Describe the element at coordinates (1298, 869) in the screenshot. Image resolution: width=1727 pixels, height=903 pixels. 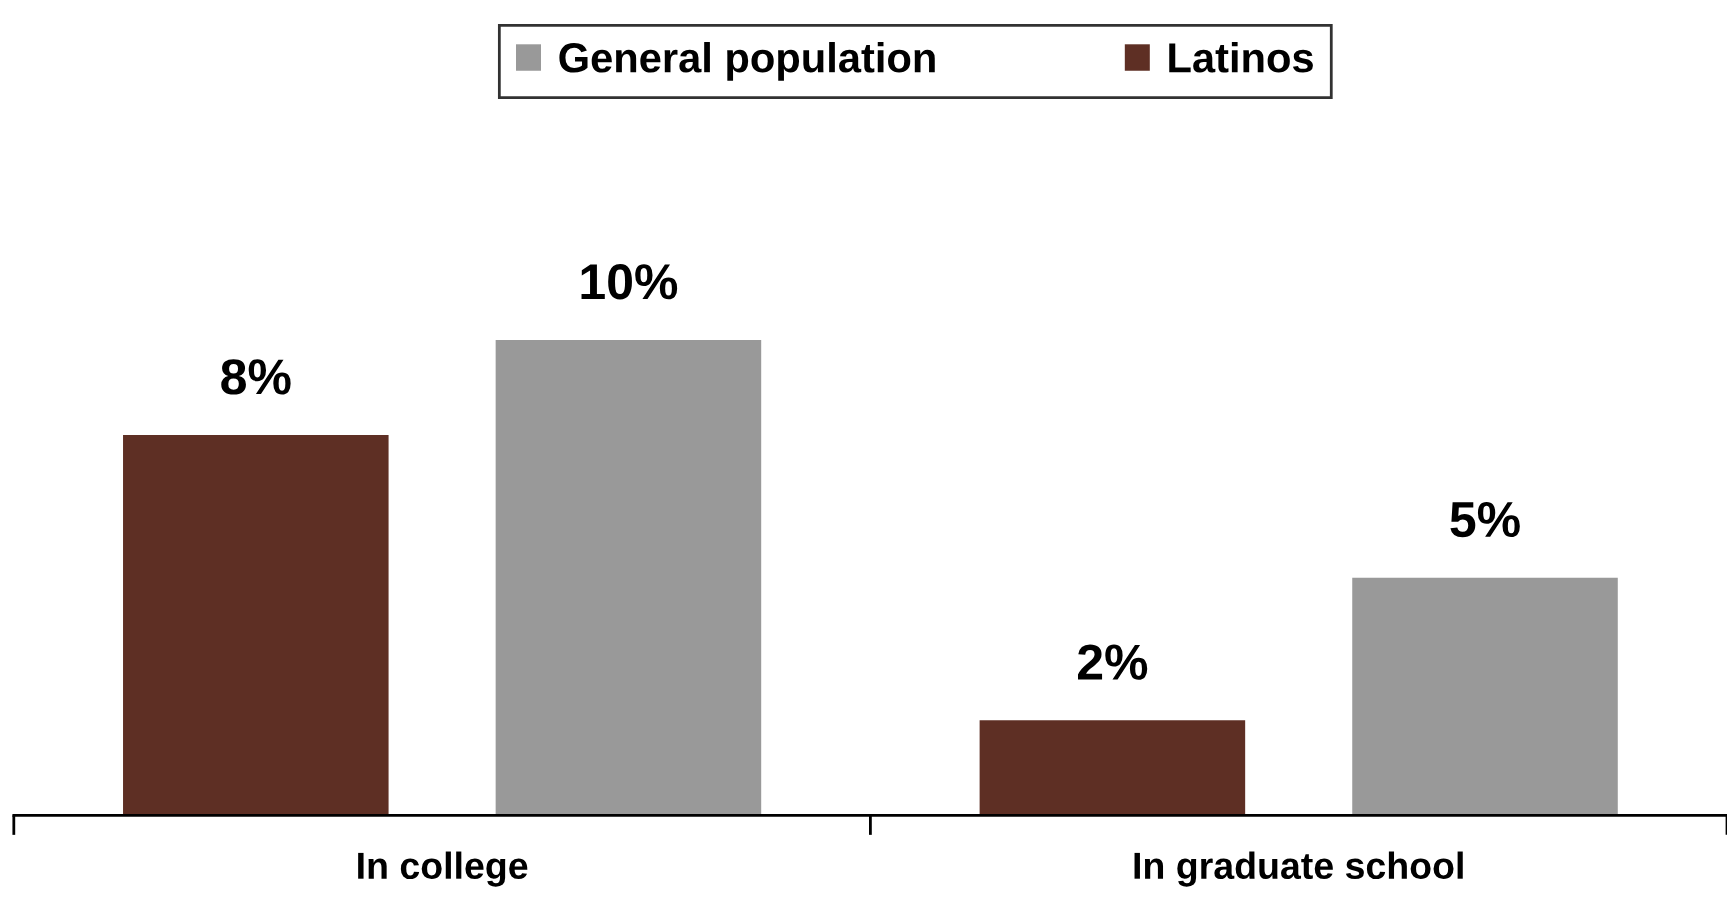
I see `x-tick-label: In graduate school` at that location.